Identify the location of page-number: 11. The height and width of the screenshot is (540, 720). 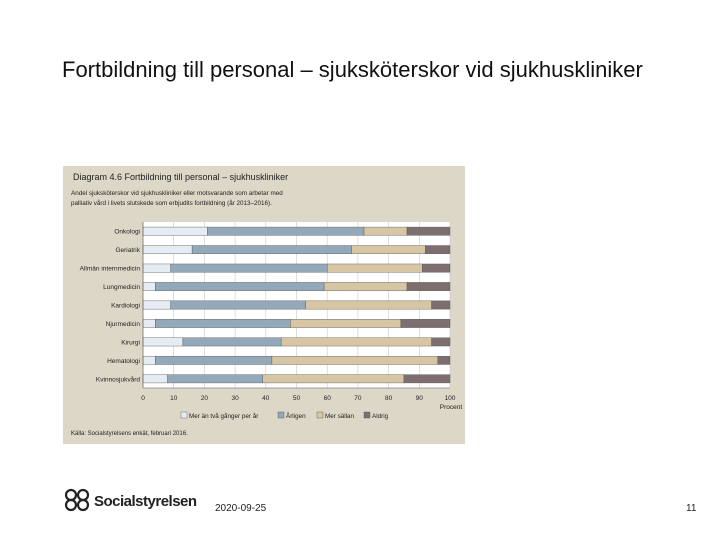
(691, 508).